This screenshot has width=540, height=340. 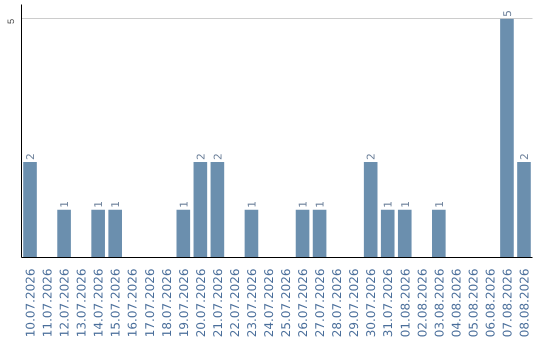 What do you see at coordinates (149, 303) in the screenshot?
I see `x-tick-label: 17.07.2026` at bounding box center [149, 303].